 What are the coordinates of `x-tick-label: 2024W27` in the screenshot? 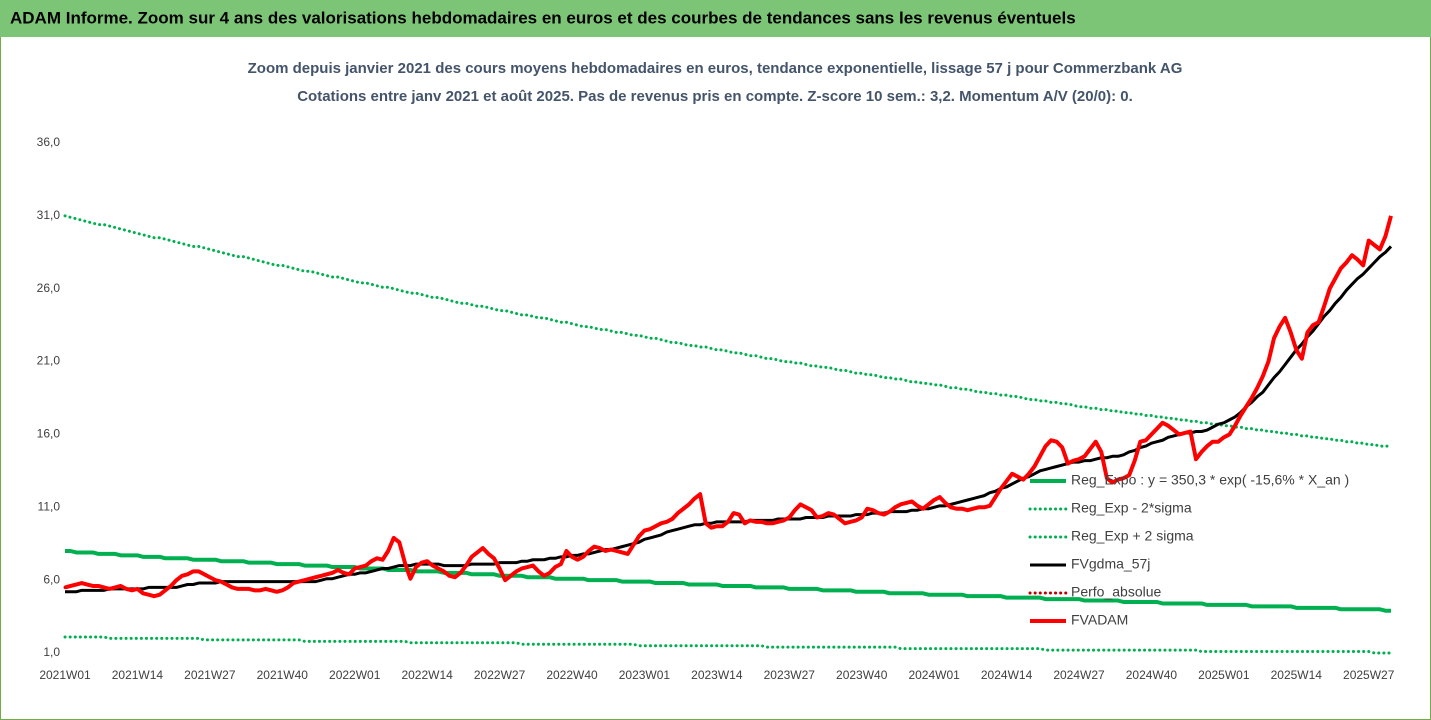 It's located at (1079, 675).